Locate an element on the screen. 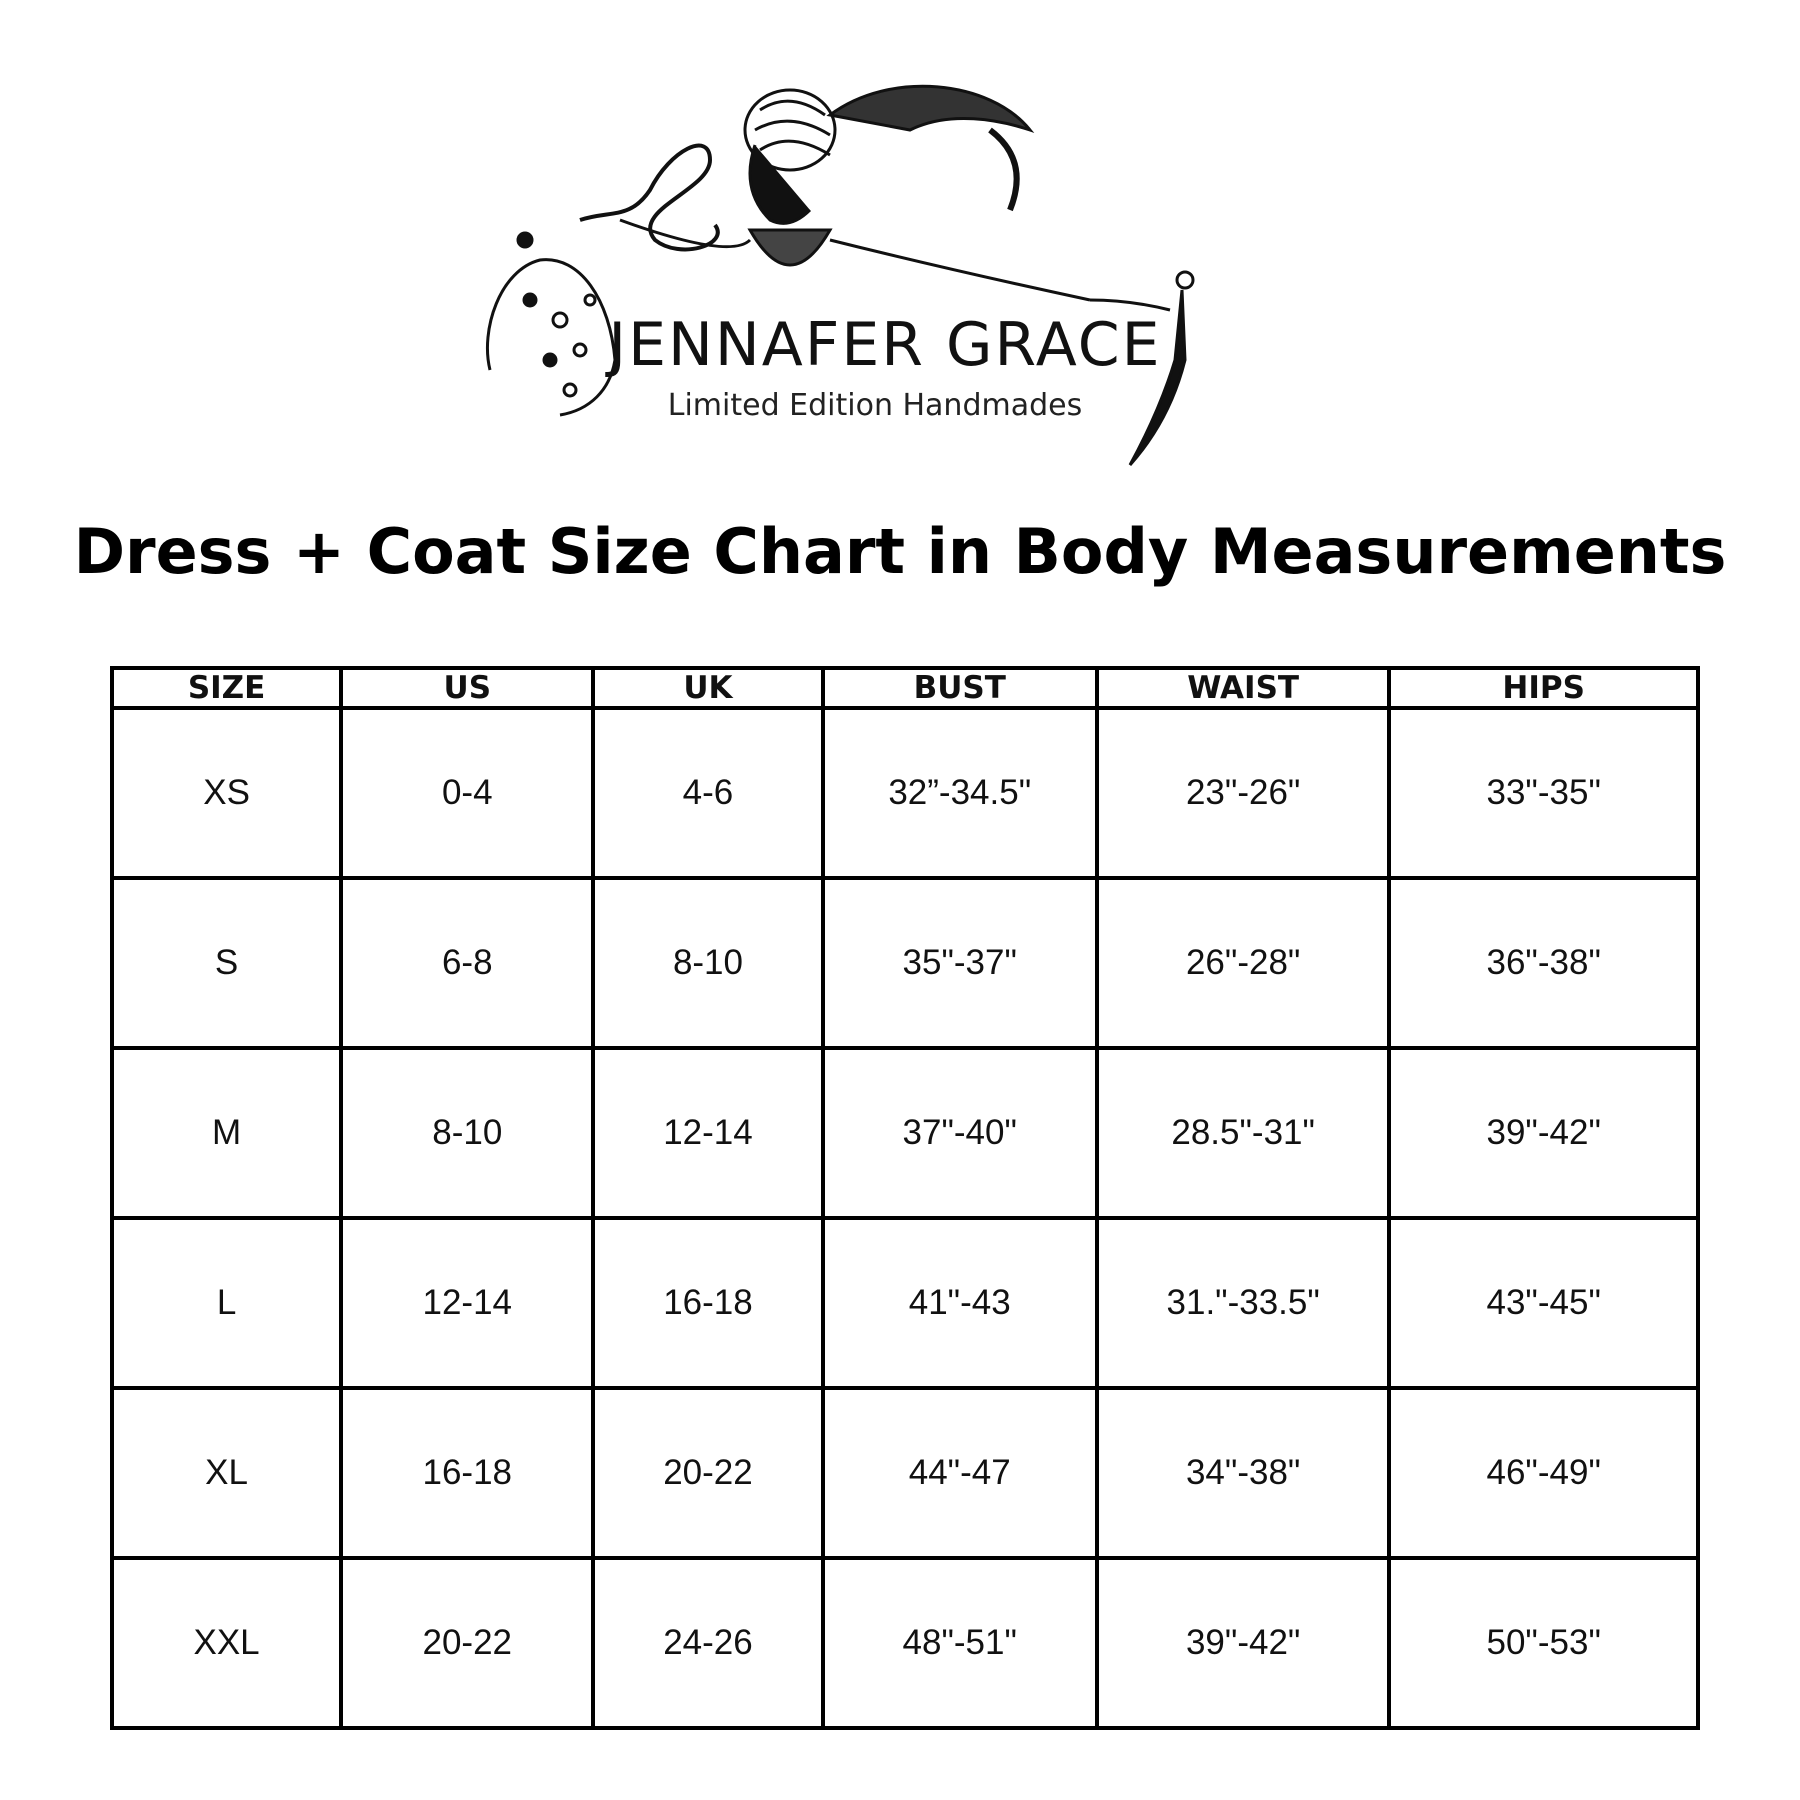 The height and width of the screenshot is (1800, 1800). cell-uk: 8-10 is located at coordinates (708, 963).